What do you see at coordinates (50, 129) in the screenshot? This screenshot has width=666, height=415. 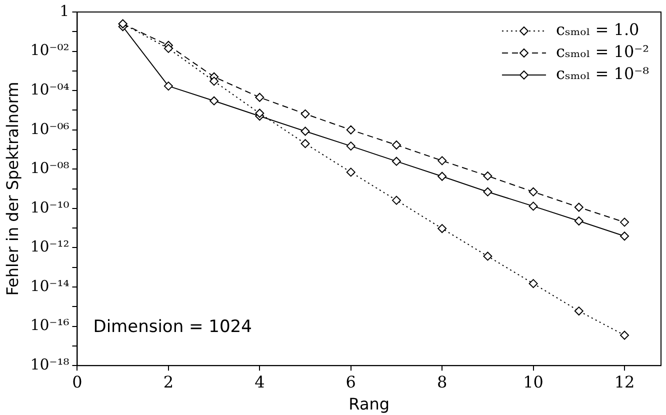 I see `y-tick-label: 10⁻⁰⁶` at bounding box center [50, 129].